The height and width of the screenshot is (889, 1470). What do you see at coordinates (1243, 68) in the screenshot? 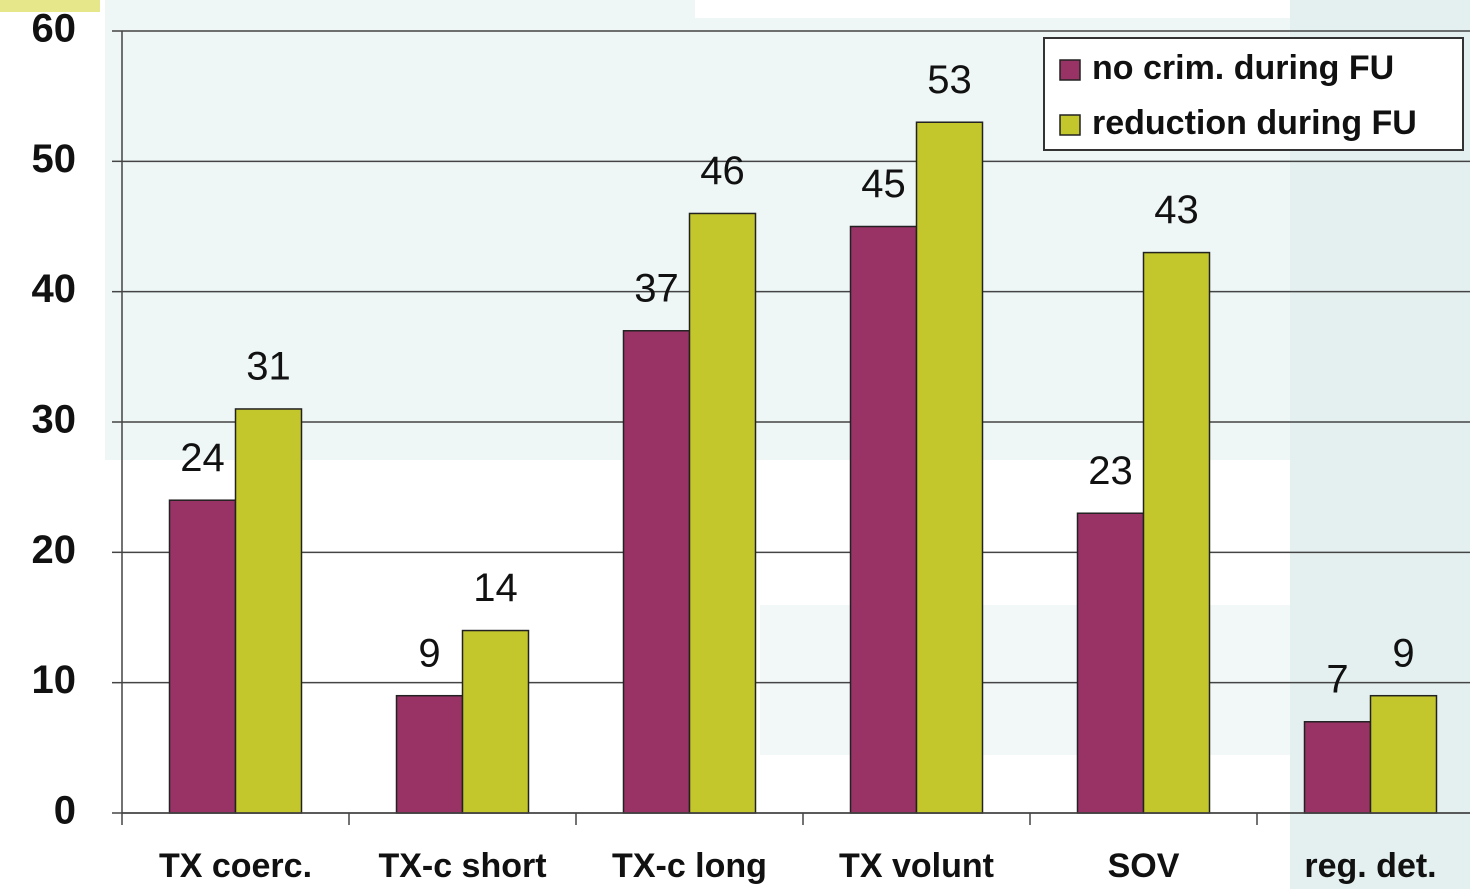
I see `legend-label: no crim. during FU` at bounding box center [1243, 68].